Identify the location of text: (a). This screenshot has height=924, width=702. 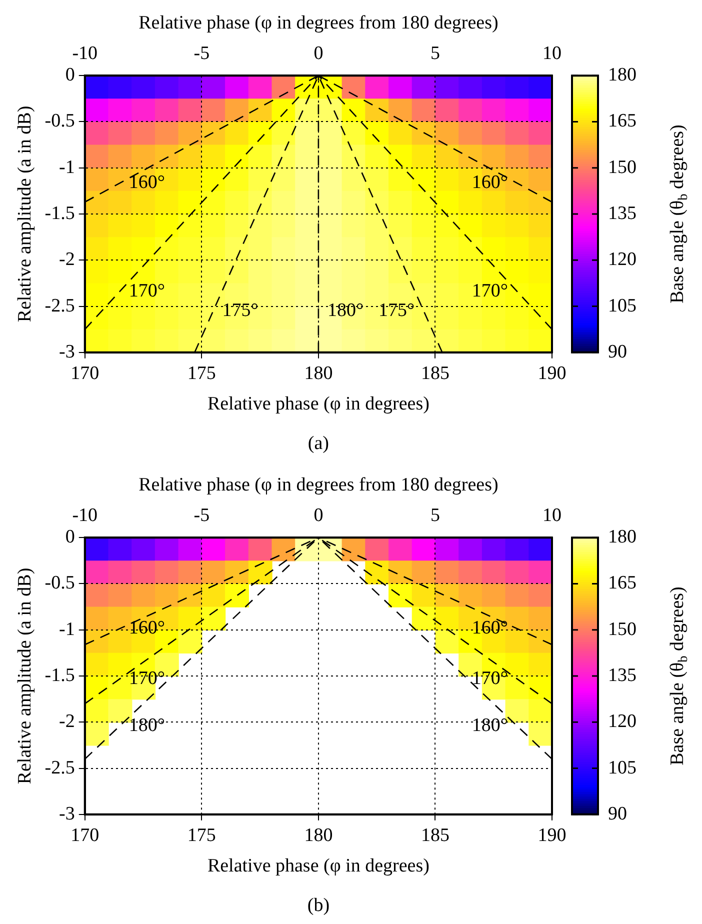
(318, 443).